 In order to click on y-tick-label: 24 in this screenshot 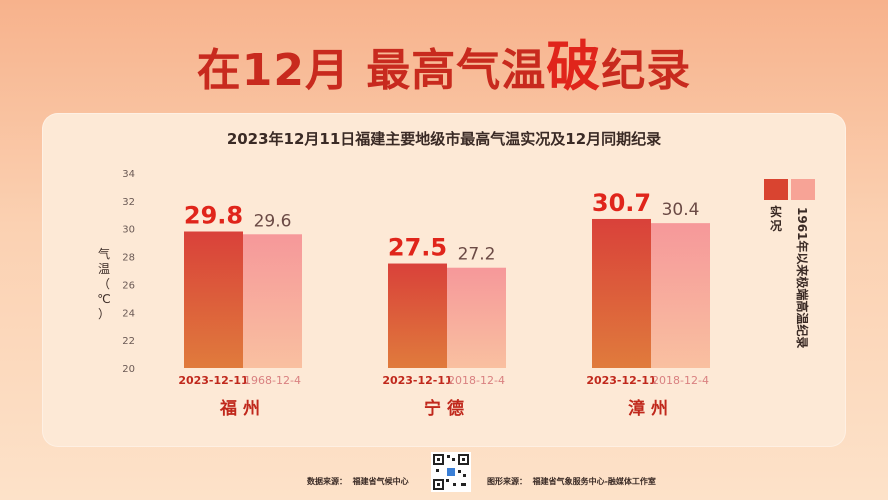, I will do `click(128, 313)`.